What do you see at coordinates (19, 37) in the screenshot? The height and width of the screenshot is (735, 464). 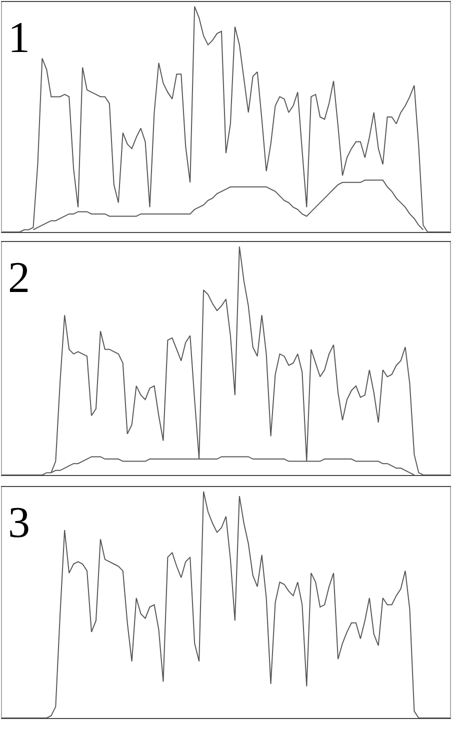 I see `chart-title: 1` at bounding box center [19, 37].